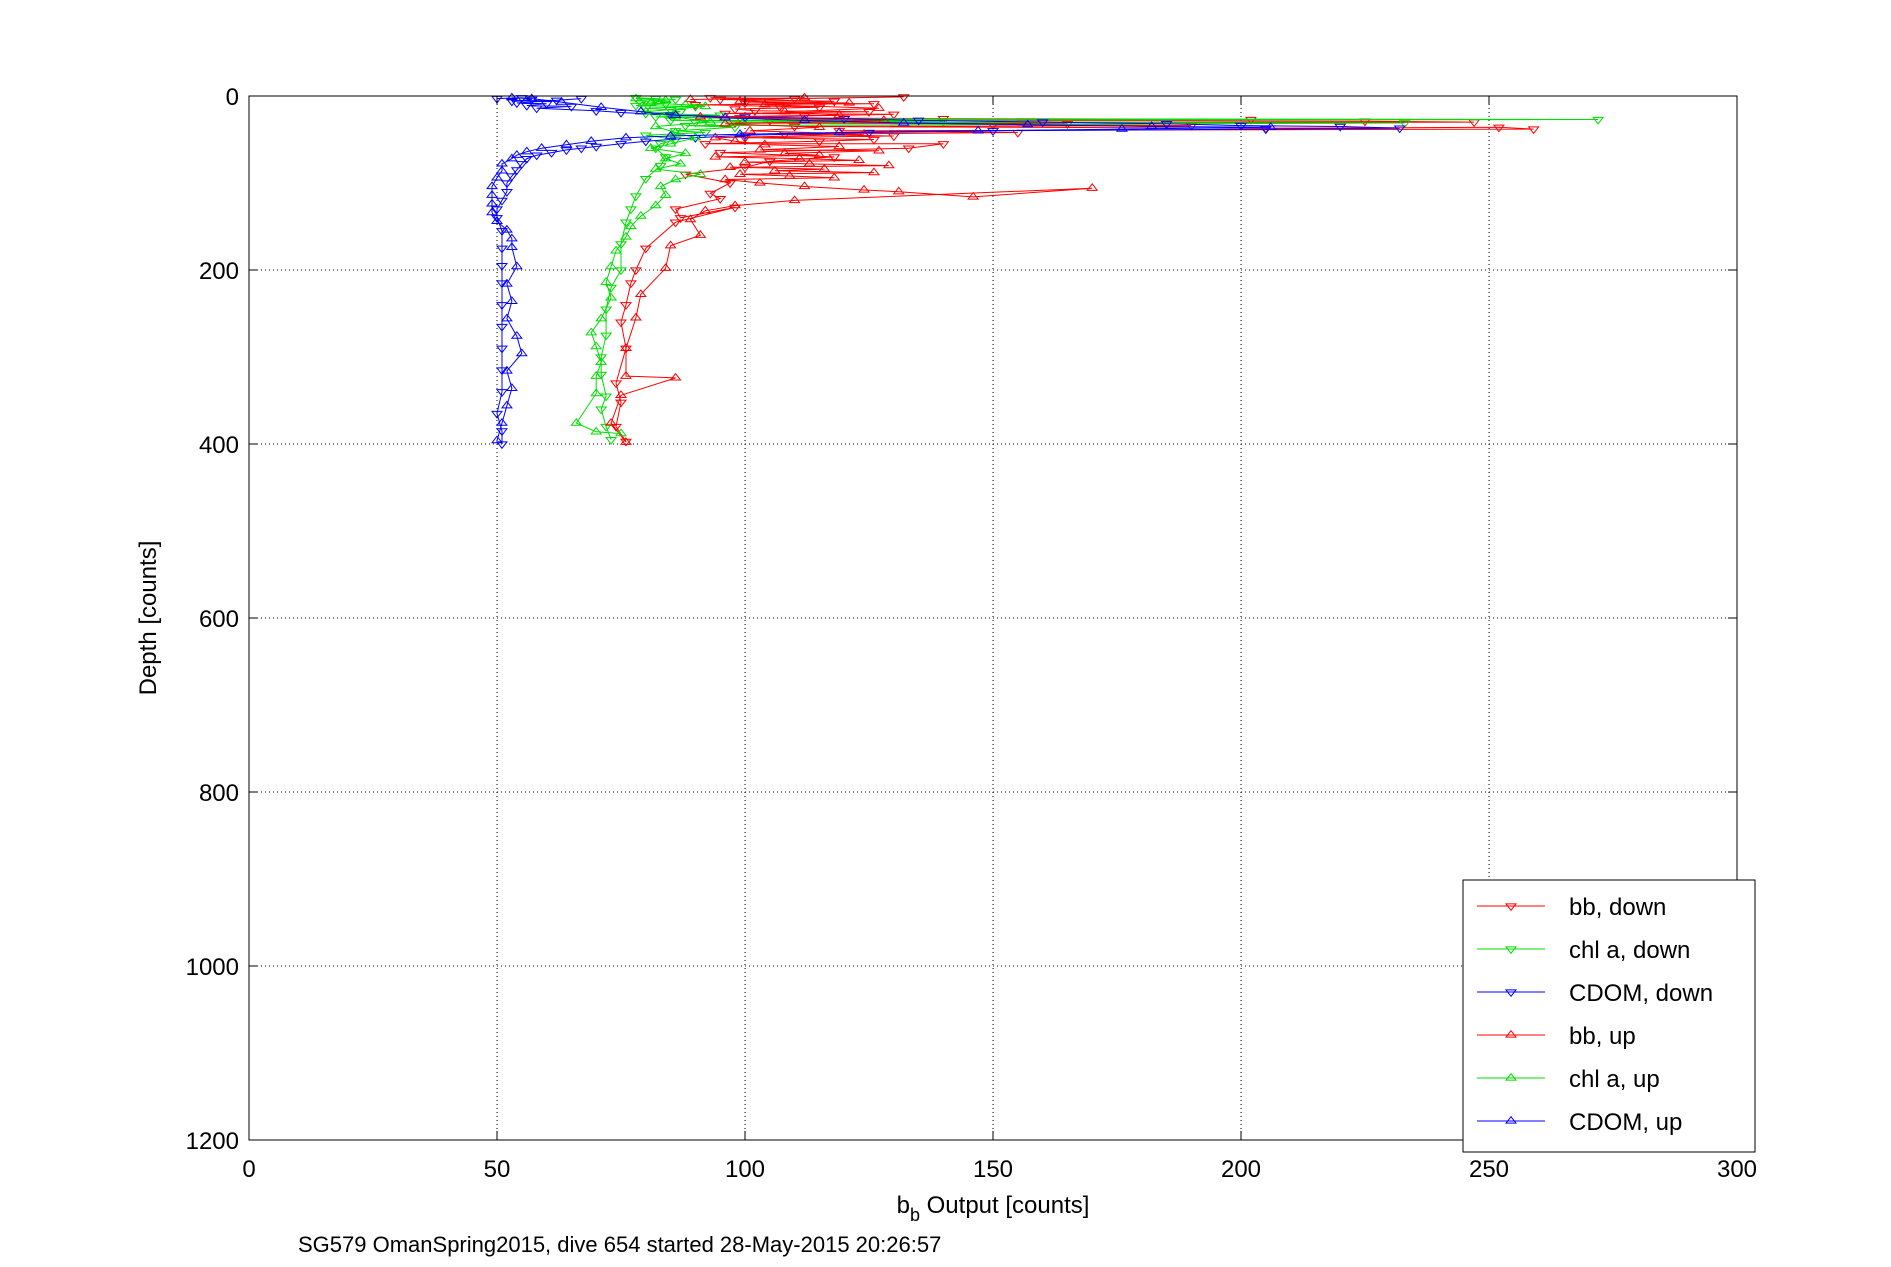 Image resolution: width=1891 pixels, height=1267 pixels. What do you see at coordinates (1583, 950) in the screenshot?
I see `legend-item: chl a, down` at bounding box center [1583, 950].